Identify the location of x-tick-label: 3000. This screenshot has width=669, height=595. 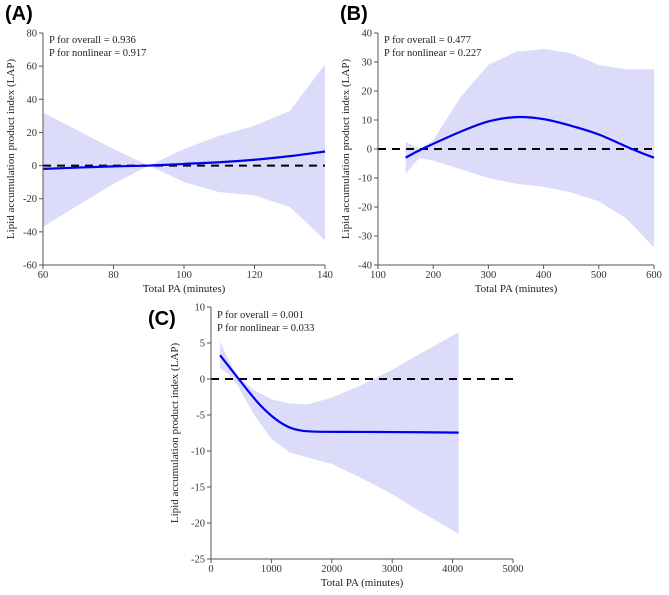
(392, 569).